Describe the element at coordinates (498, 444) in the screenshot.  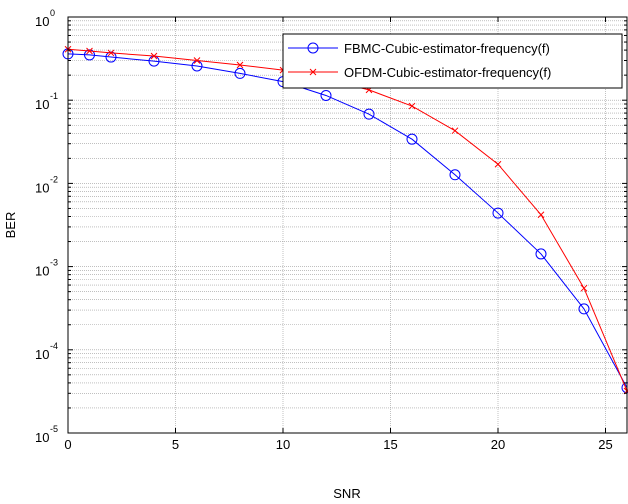
I see `x-tick-label: 20` at that location.